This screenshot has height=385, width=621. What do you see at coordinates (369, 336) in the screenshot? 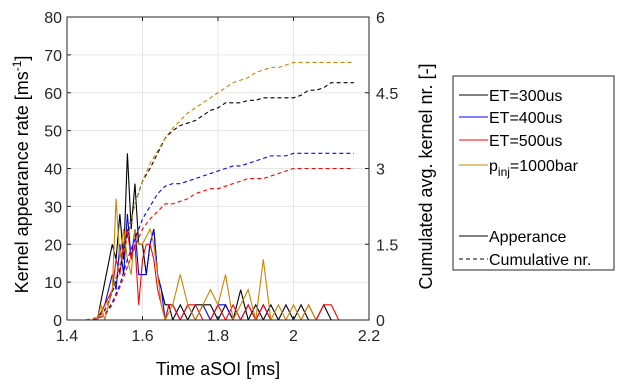
I see `x-tick-label: 2.2` at bounding box center [369, 336].